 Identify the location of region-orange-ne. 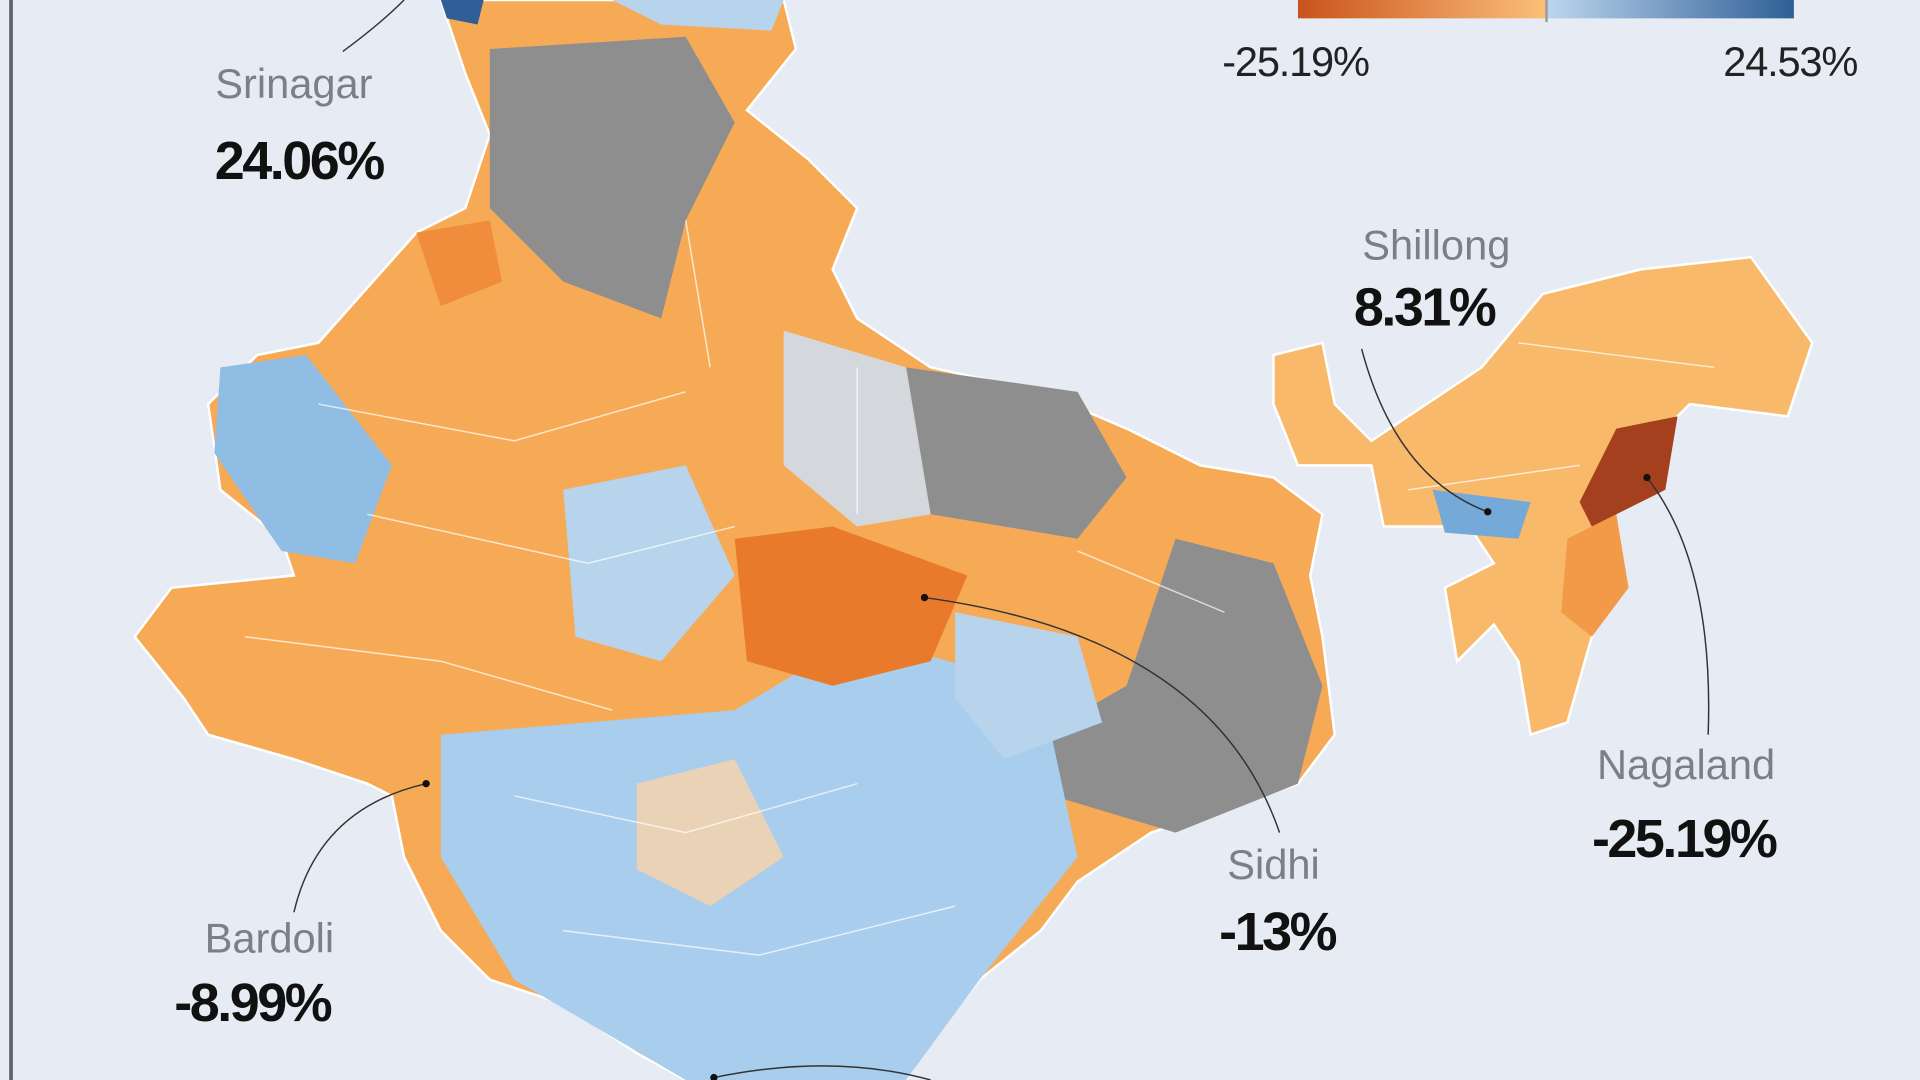
(1595, 575).